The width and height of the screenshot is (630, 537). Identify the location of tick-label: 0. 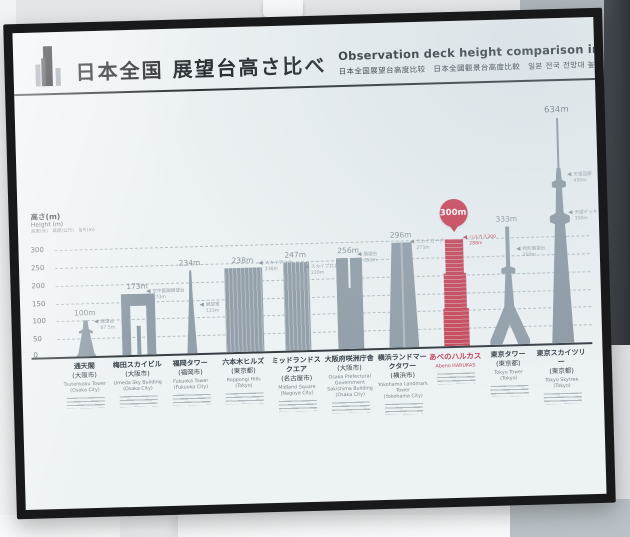
(36, 355).